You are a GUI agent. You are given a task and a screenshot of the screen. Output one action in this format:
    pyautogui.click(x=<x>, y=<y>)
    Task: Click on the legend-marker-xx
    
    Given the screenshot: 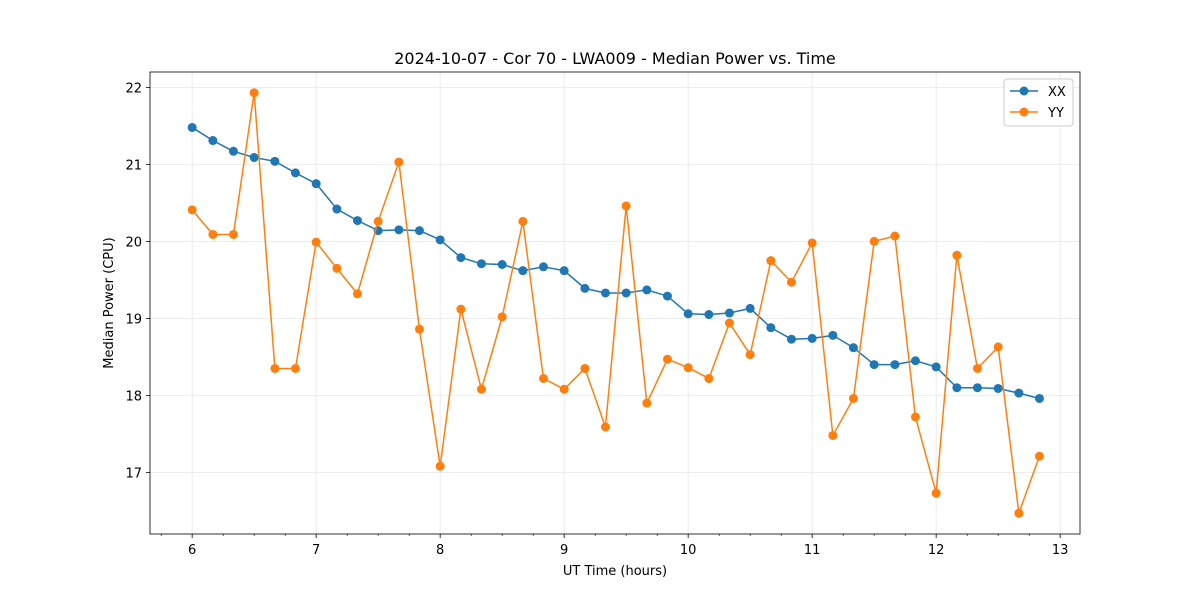 What is the action you would take?
    pyautogui.click(x=1024, y=91)
    